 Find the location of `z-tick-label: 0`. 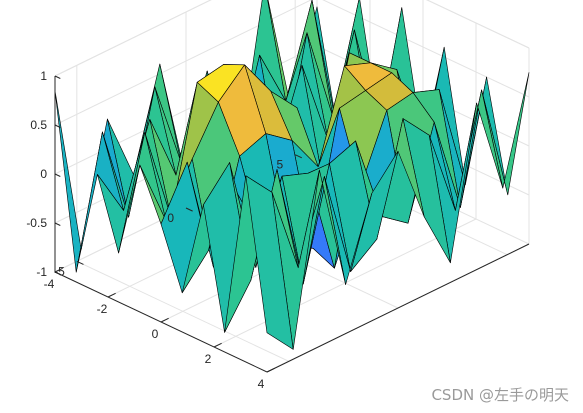

z-tick-label: 0 is located at coordinates (43, 174).